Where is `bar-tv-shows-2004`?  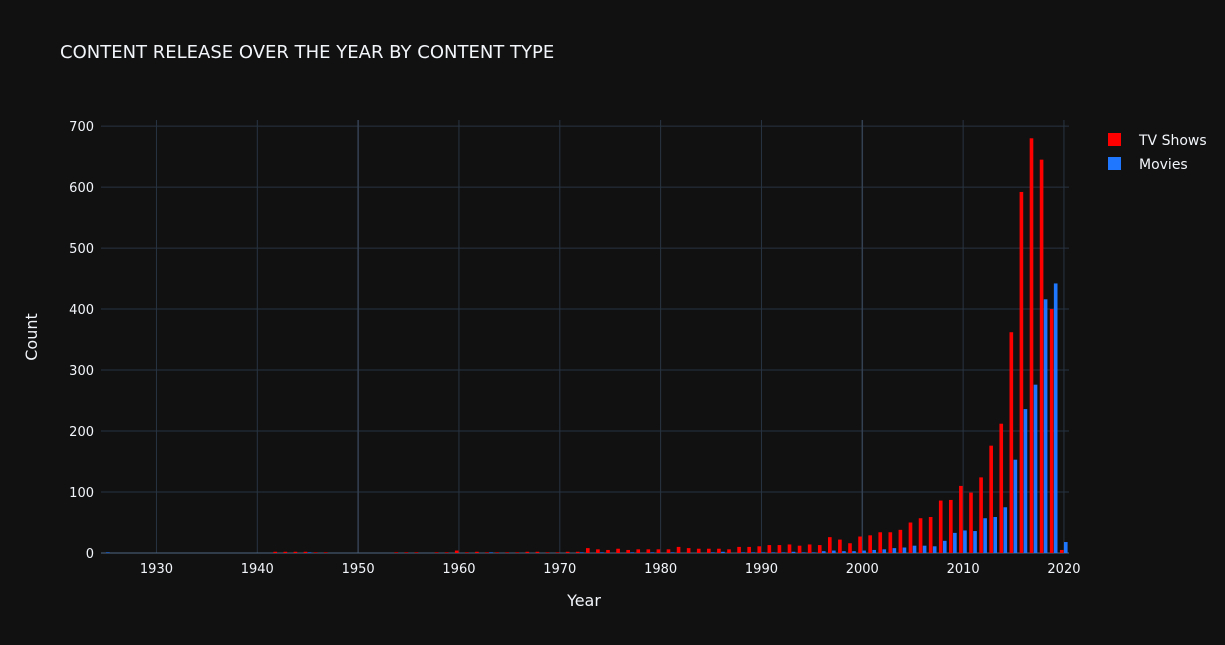
bar-tv-shows-2004 is located at coordinates (900, 541).